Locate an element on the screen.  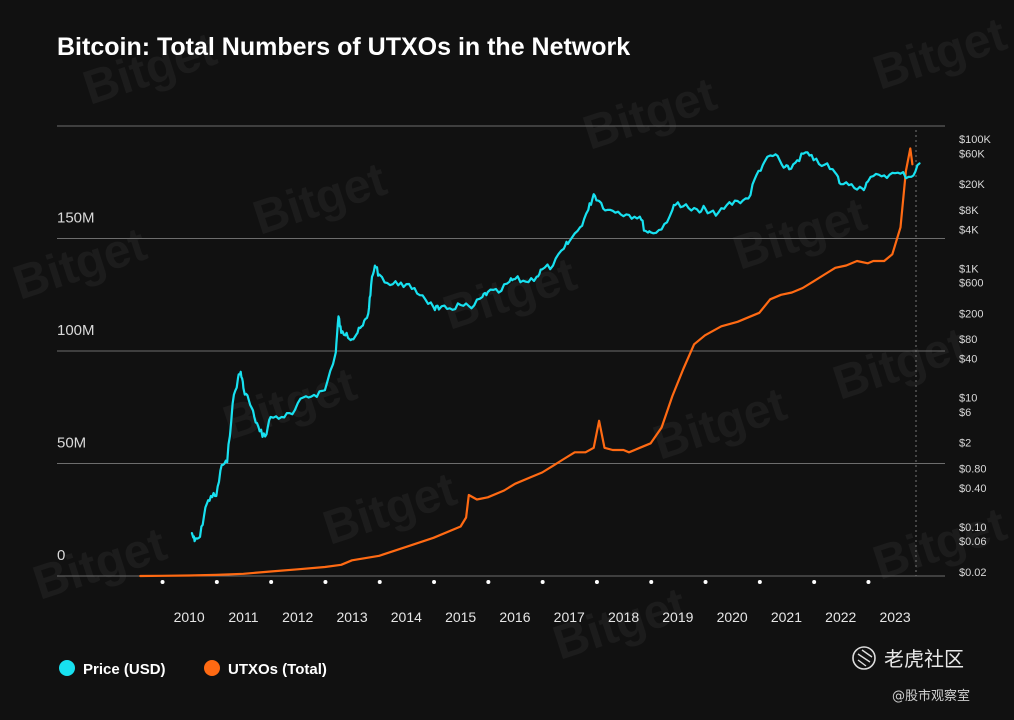
y-right-tick-label: $0.80 is located at coordinates (973, 469).